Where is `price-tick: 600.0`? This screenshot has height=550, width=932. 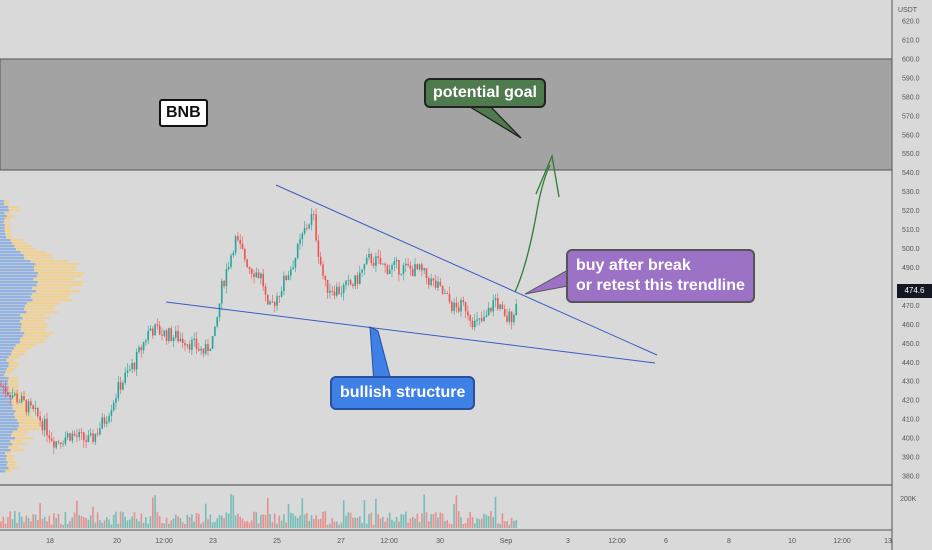
price-tick: 600.0 is located at coordinates (911, 59).